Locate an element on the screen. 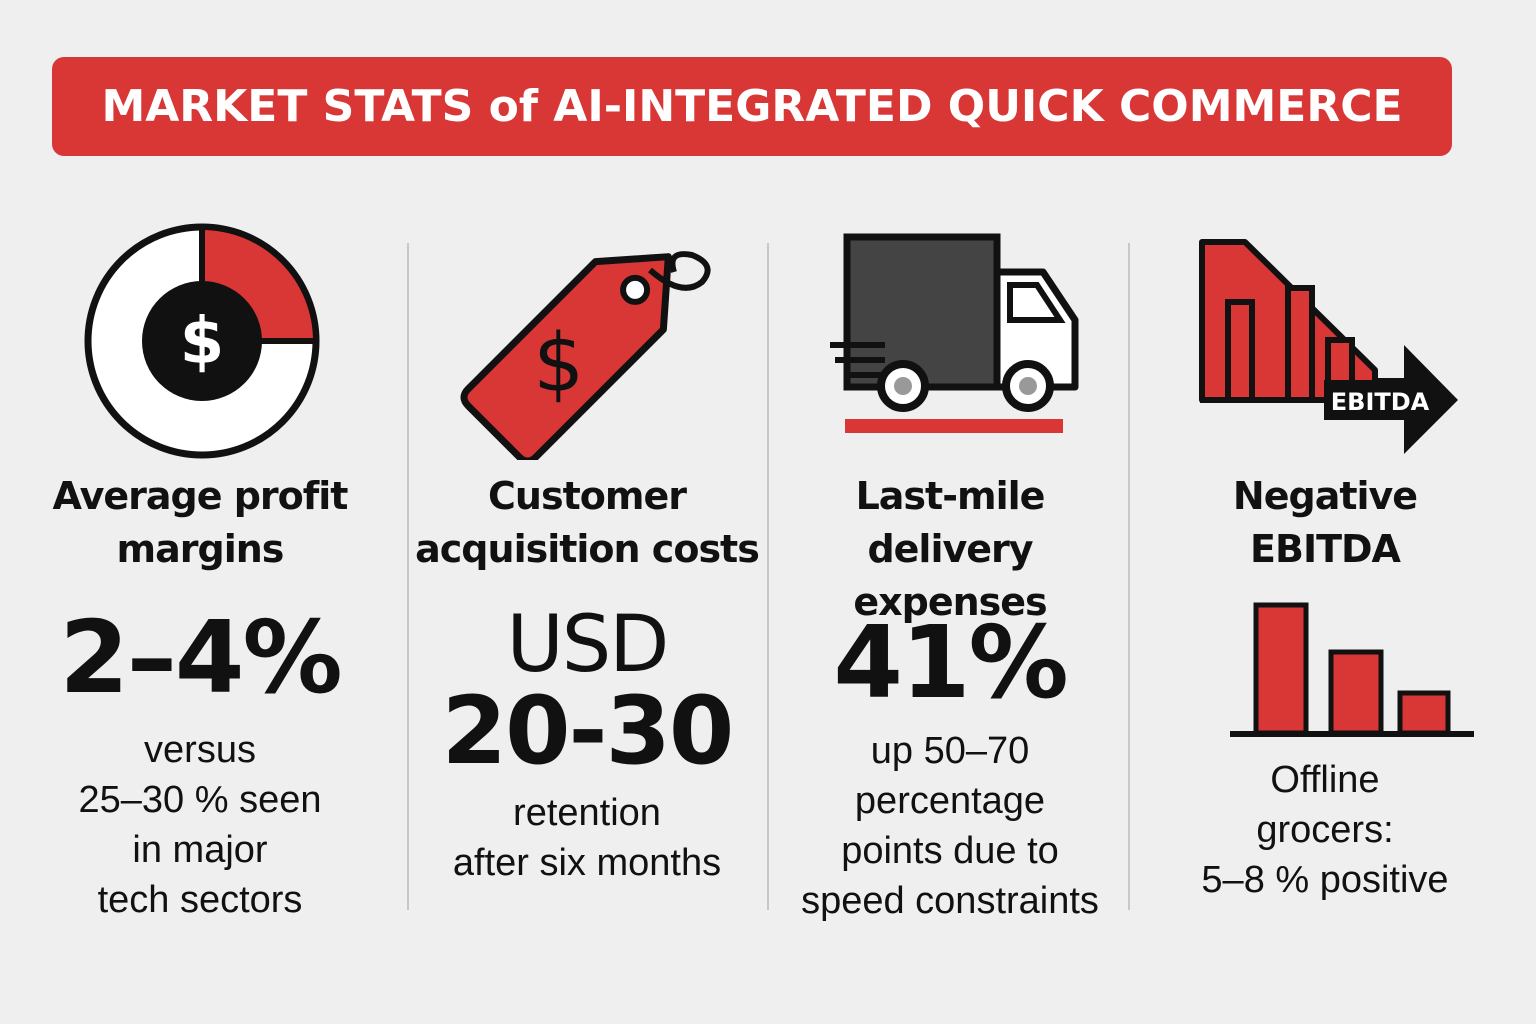 This screenshot has height=1024, width=1536. stat-detail: grocers: is located at coordinates (1325, 830).